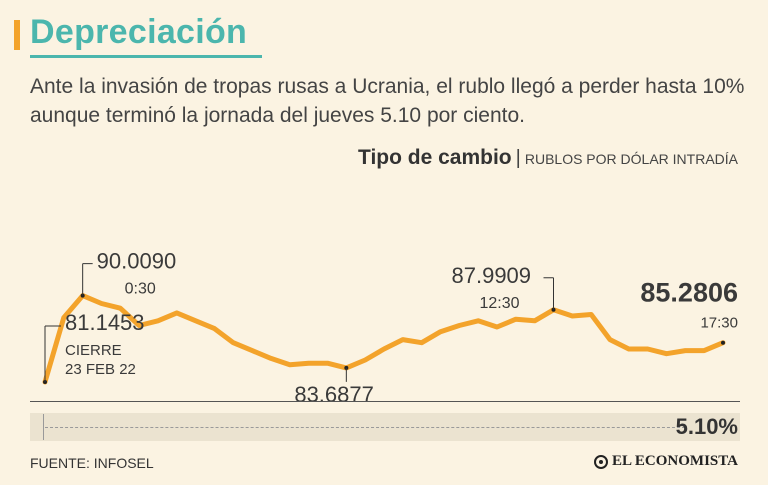 This screenshot has height=485, width=768. Describe the element at coordinates (146, 56) in the screenshot. I see `title-underline` at that location.